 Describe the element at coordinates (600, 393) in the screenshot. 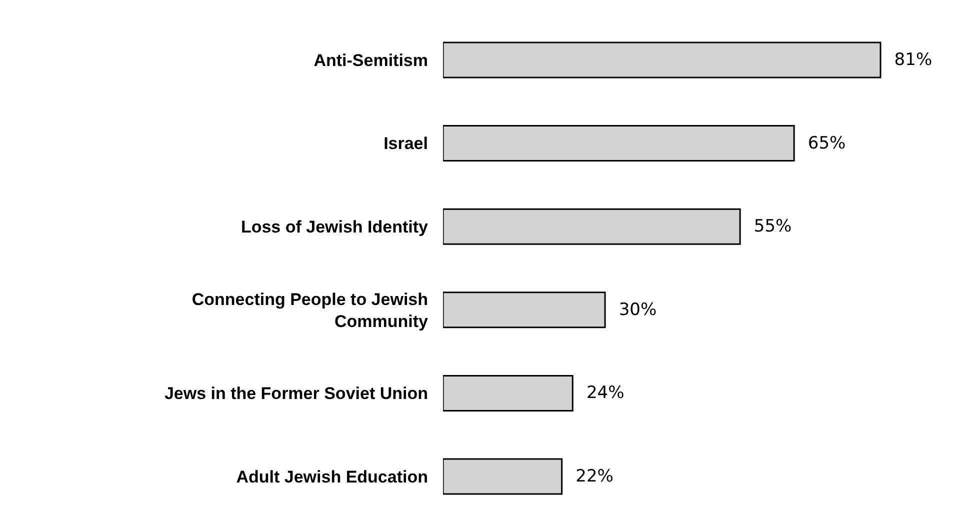

I see `data-label: 24%` at that location.